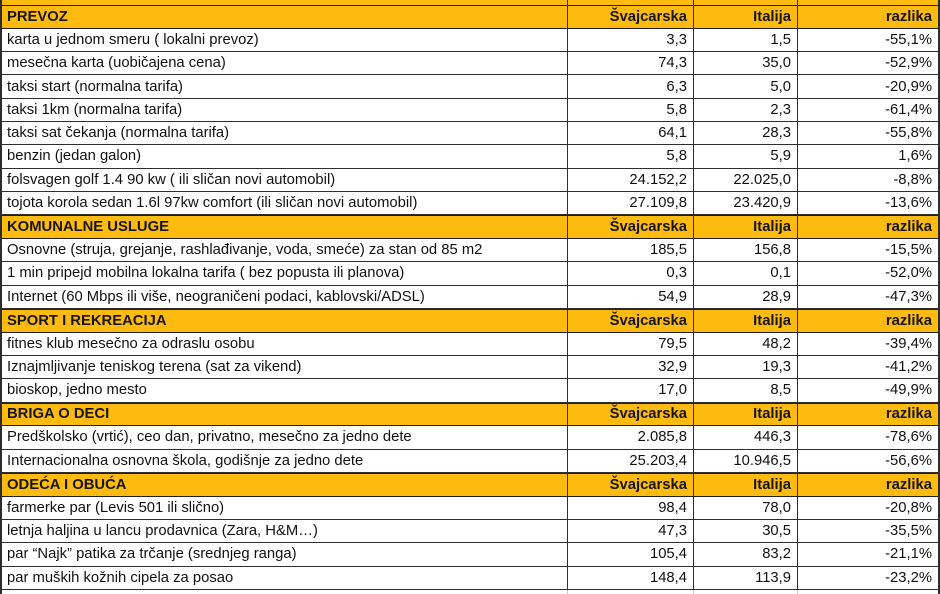 The height and width of the screenshot is (594, 940). I want to click on value-italija-cell: 446,3, so click(745, 437).